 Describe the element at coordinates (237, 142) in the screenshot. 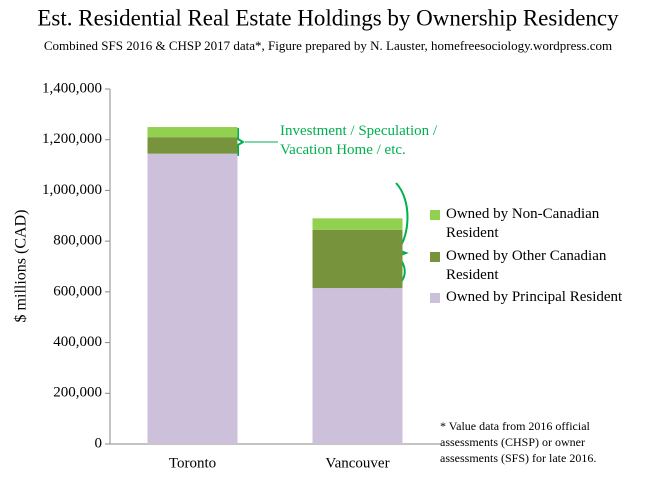

I see `bracket` at that location.